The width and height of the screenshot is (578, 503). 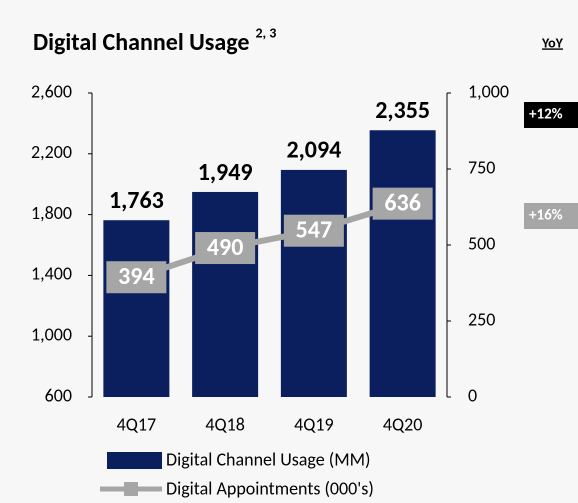 I want to click on line-value-label: 490, so click(x=225, y=247).